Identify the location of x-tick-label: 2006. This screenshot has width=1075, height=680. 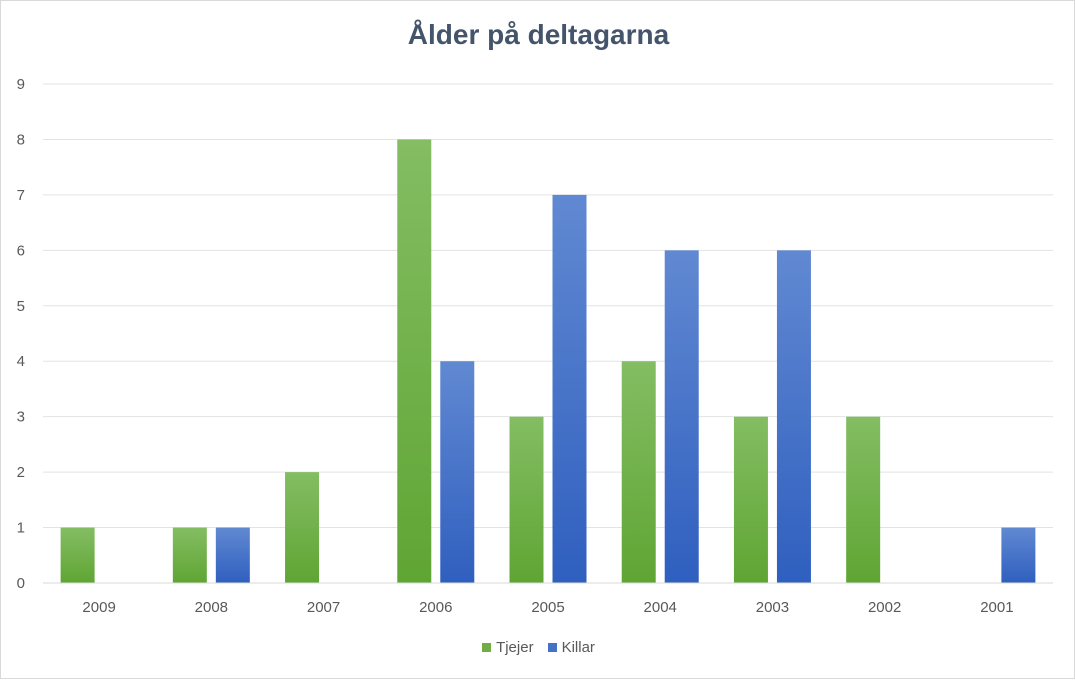
(435, 607).